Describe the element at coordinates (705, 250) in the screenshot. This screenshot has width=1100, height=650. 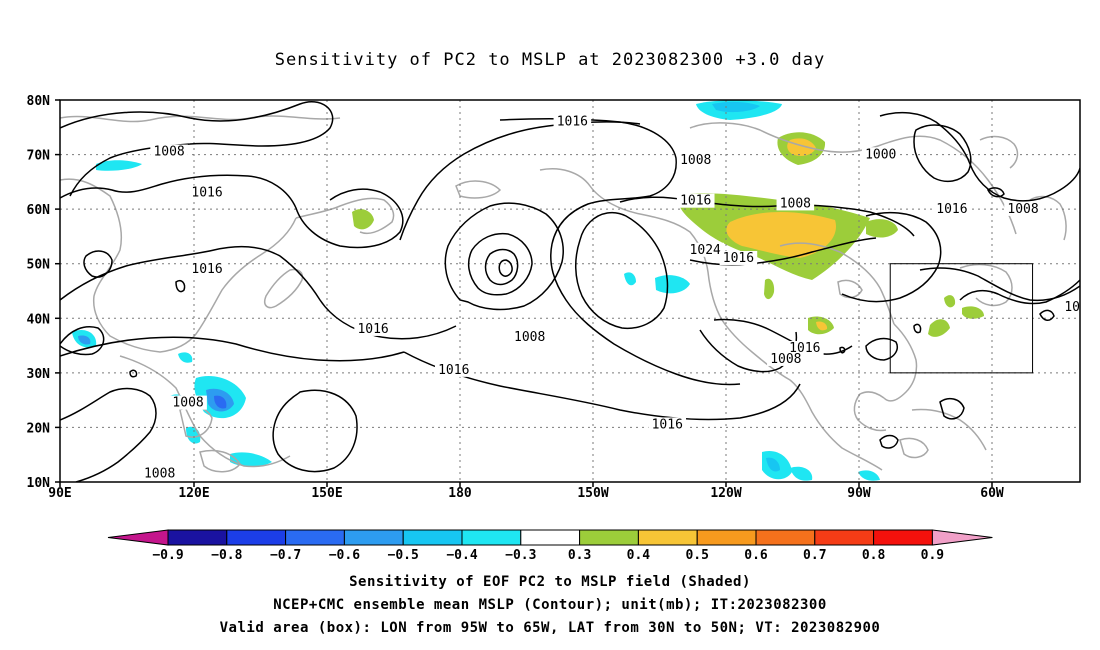
I see `contour-label: 1024` at that location.